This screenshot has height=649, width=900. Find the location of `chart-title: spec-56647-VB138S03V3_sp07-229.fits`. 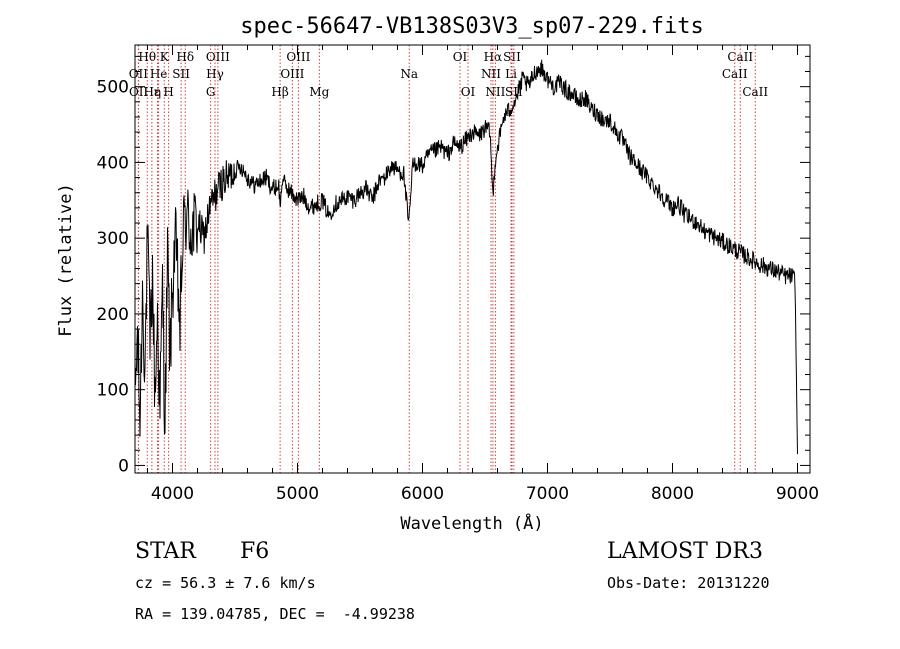

chart-title: spec-56647-VB138S03V3_sp07-229.fits is located at coordinates (472, 26).